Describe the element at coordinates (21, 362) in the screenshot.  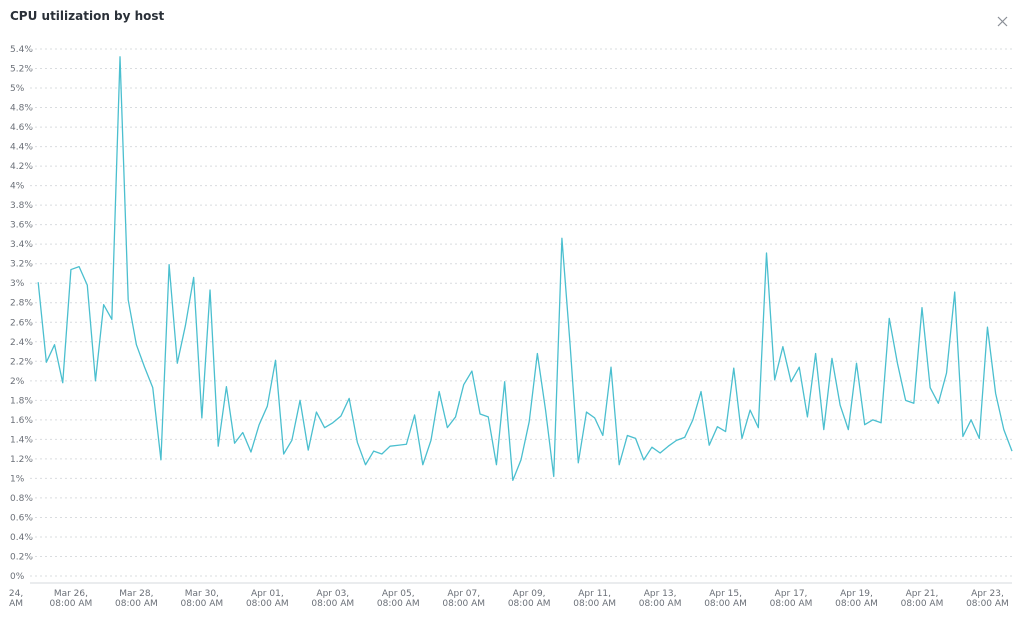
I see `y-tick-label: 2.2%` at that location.